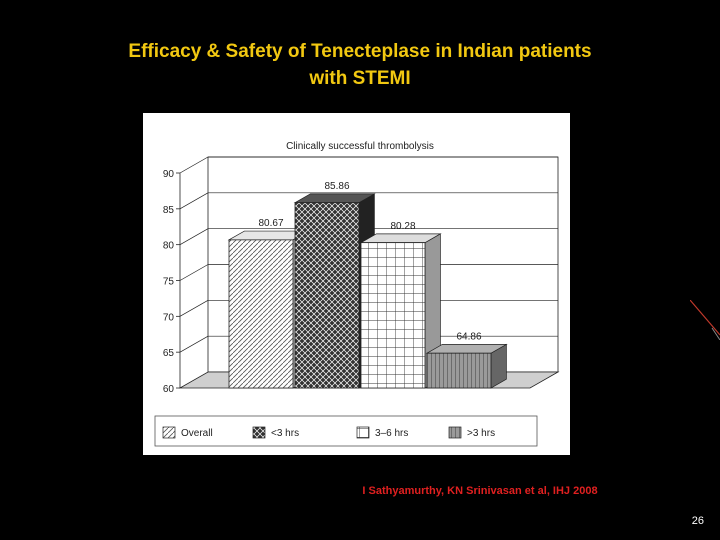 The height and width of the screenshot is (540, 720). I want to click on data-label: 85.86, so click(336, 186).